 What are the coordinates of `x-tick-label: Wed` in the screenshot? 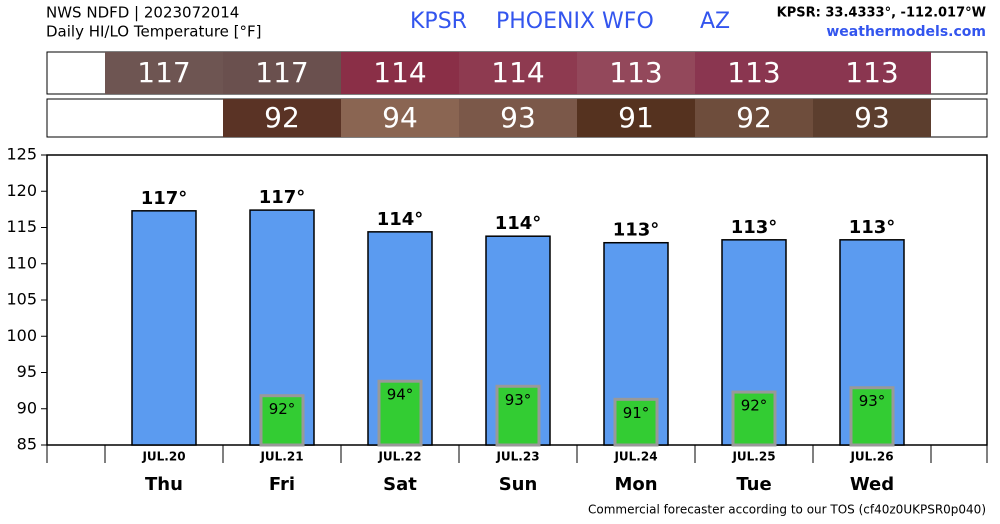 It's located at (872, 484).